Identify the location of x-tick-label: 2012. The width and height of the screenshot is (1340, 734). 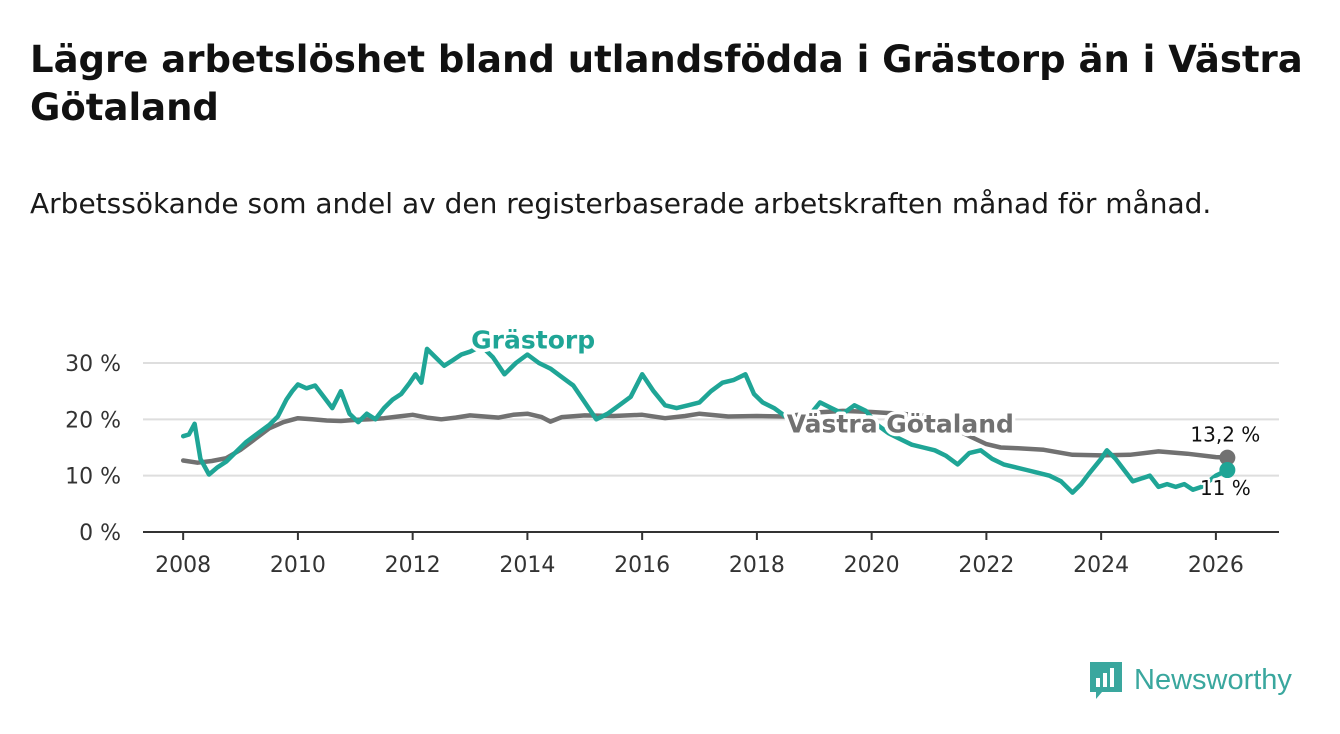
(413, 565).